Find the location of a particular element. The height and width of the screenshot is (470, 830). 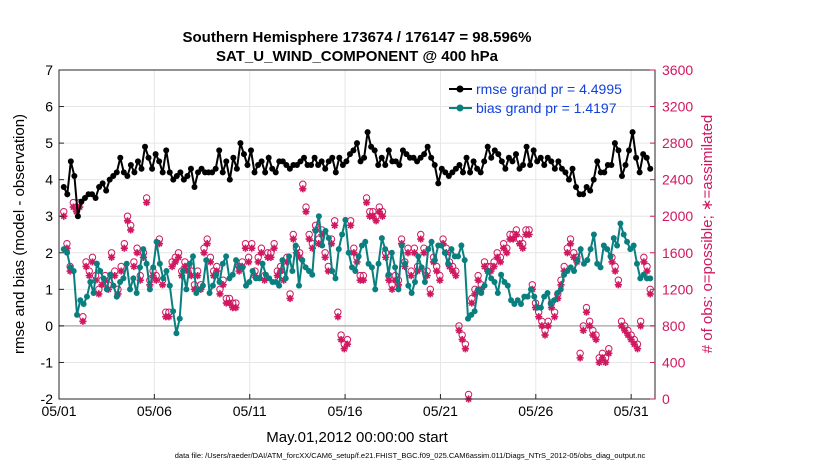

y2-tick-label: 3600 is located at coordinates (677, 70).